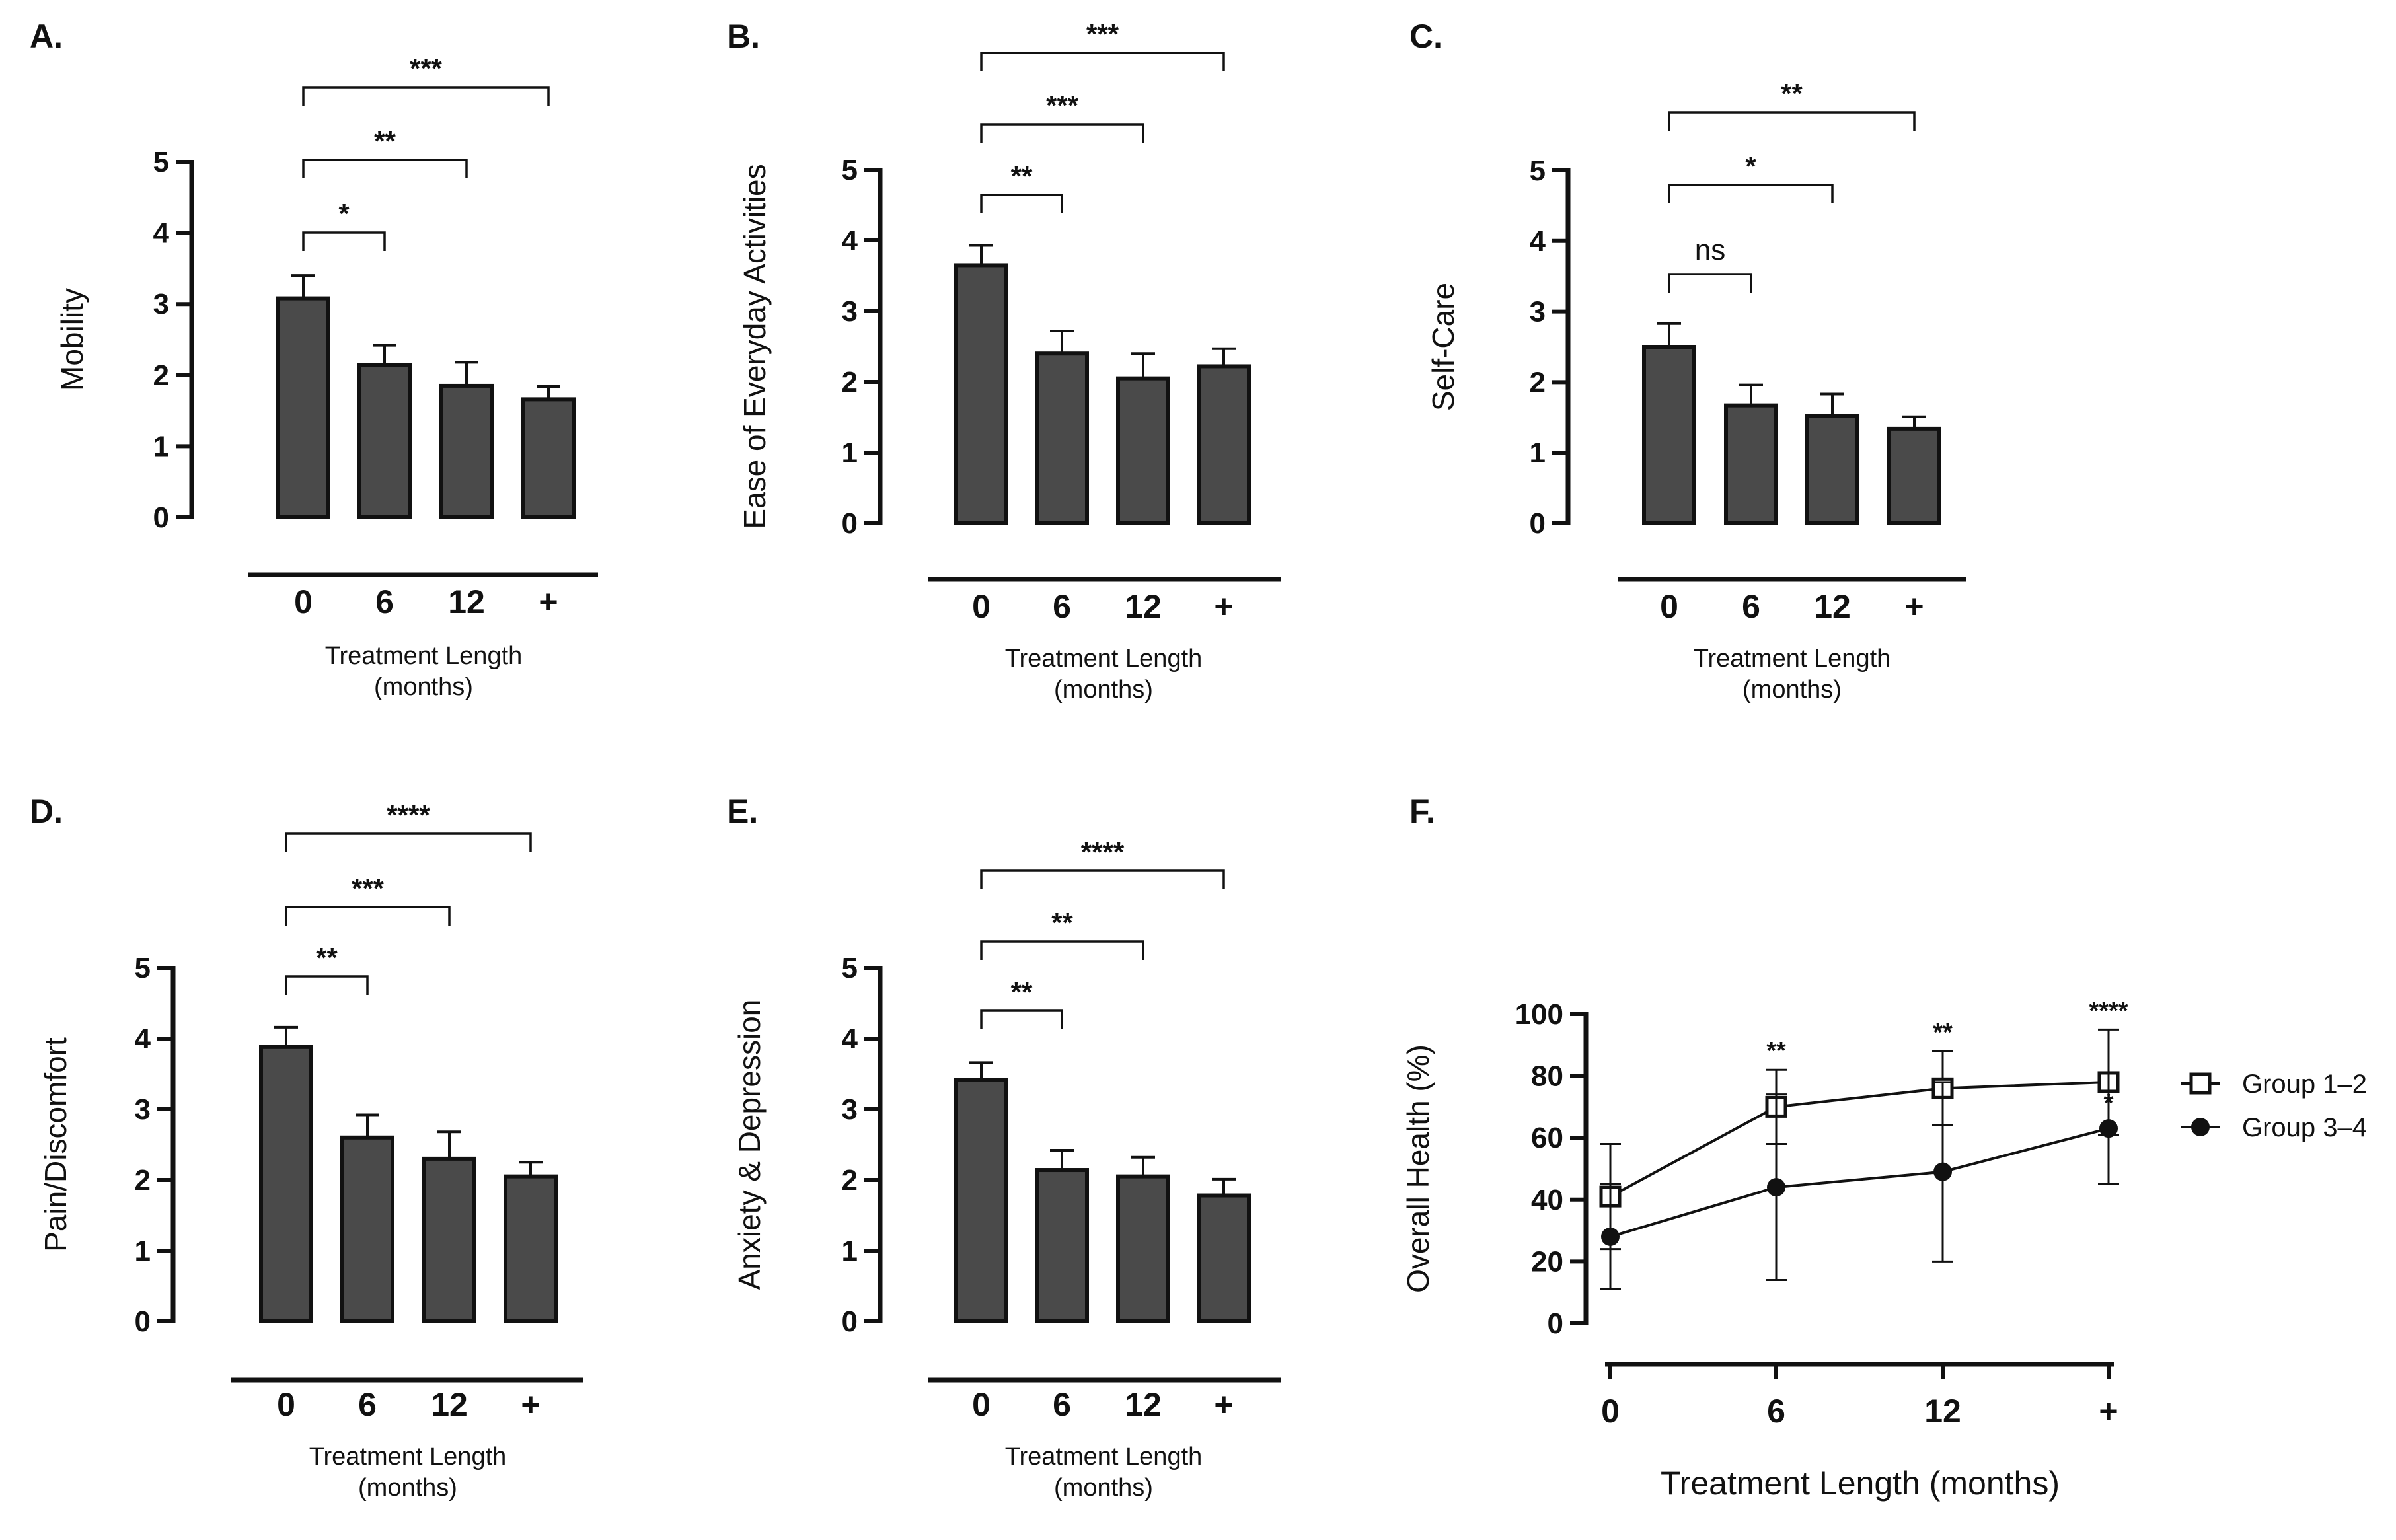  Describe the element at coordinates (1418, 1169) in the screenshot. I see `y-axis-title: Overall Health (%)` at that location.